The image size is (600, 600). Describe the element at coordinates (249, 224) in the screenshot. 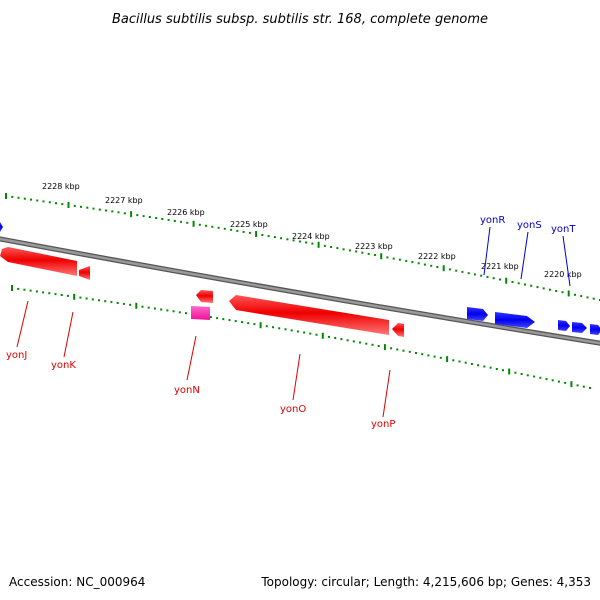

I see `kbp-label: 2225 kbp` at that location.